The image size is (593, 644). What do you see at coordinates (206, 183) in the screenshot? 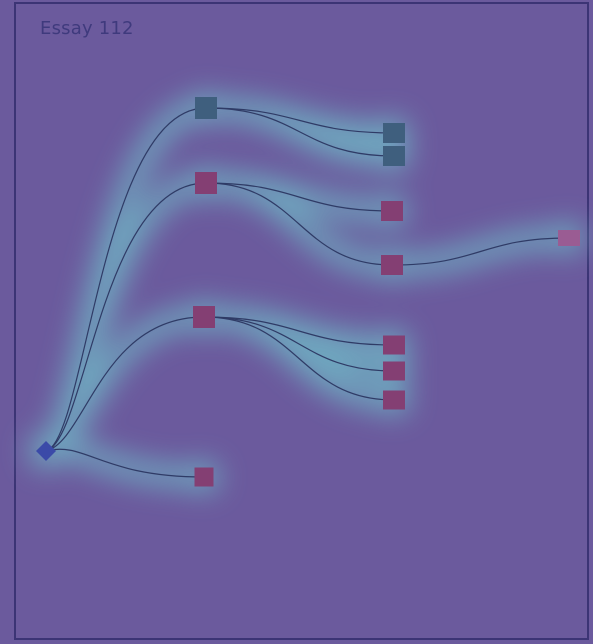
I see `tree-node-n2` at bounding box center [206, 183].